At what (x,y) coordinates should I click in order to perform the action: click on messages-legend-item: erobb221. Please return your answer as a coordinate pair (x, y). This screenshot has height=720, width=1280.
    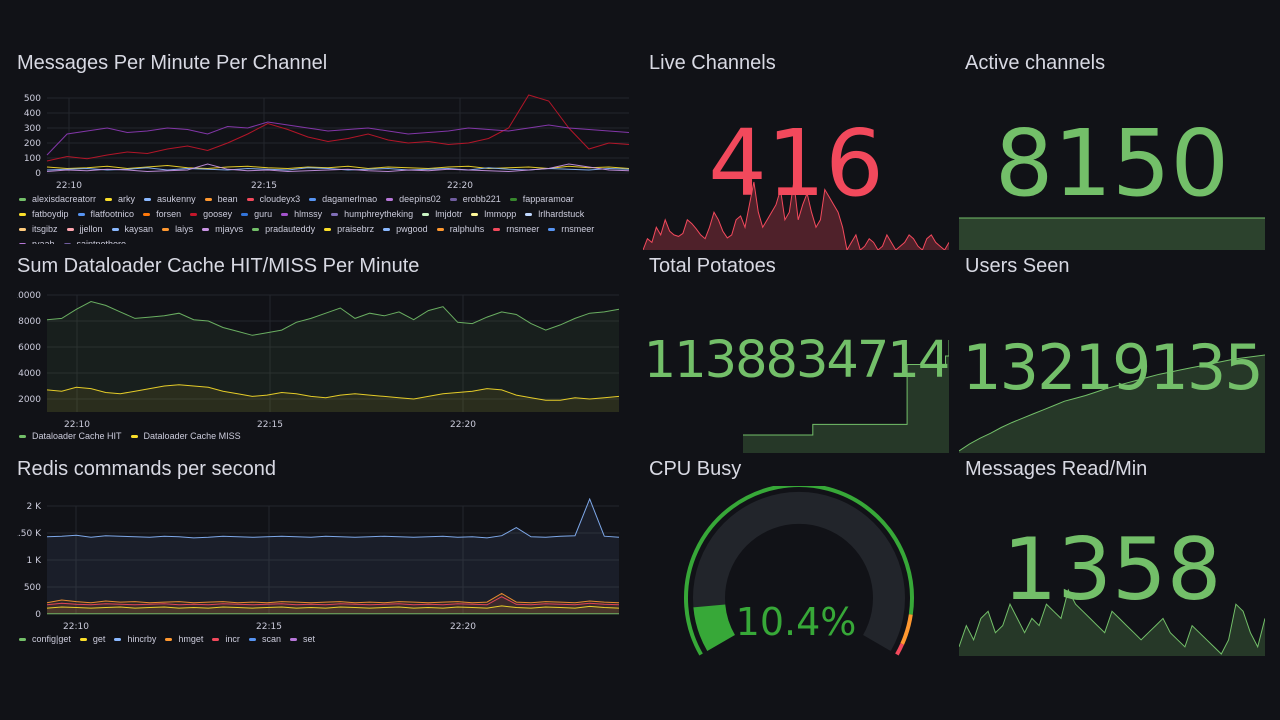
    Looking at the image, I should click on (475, 199).